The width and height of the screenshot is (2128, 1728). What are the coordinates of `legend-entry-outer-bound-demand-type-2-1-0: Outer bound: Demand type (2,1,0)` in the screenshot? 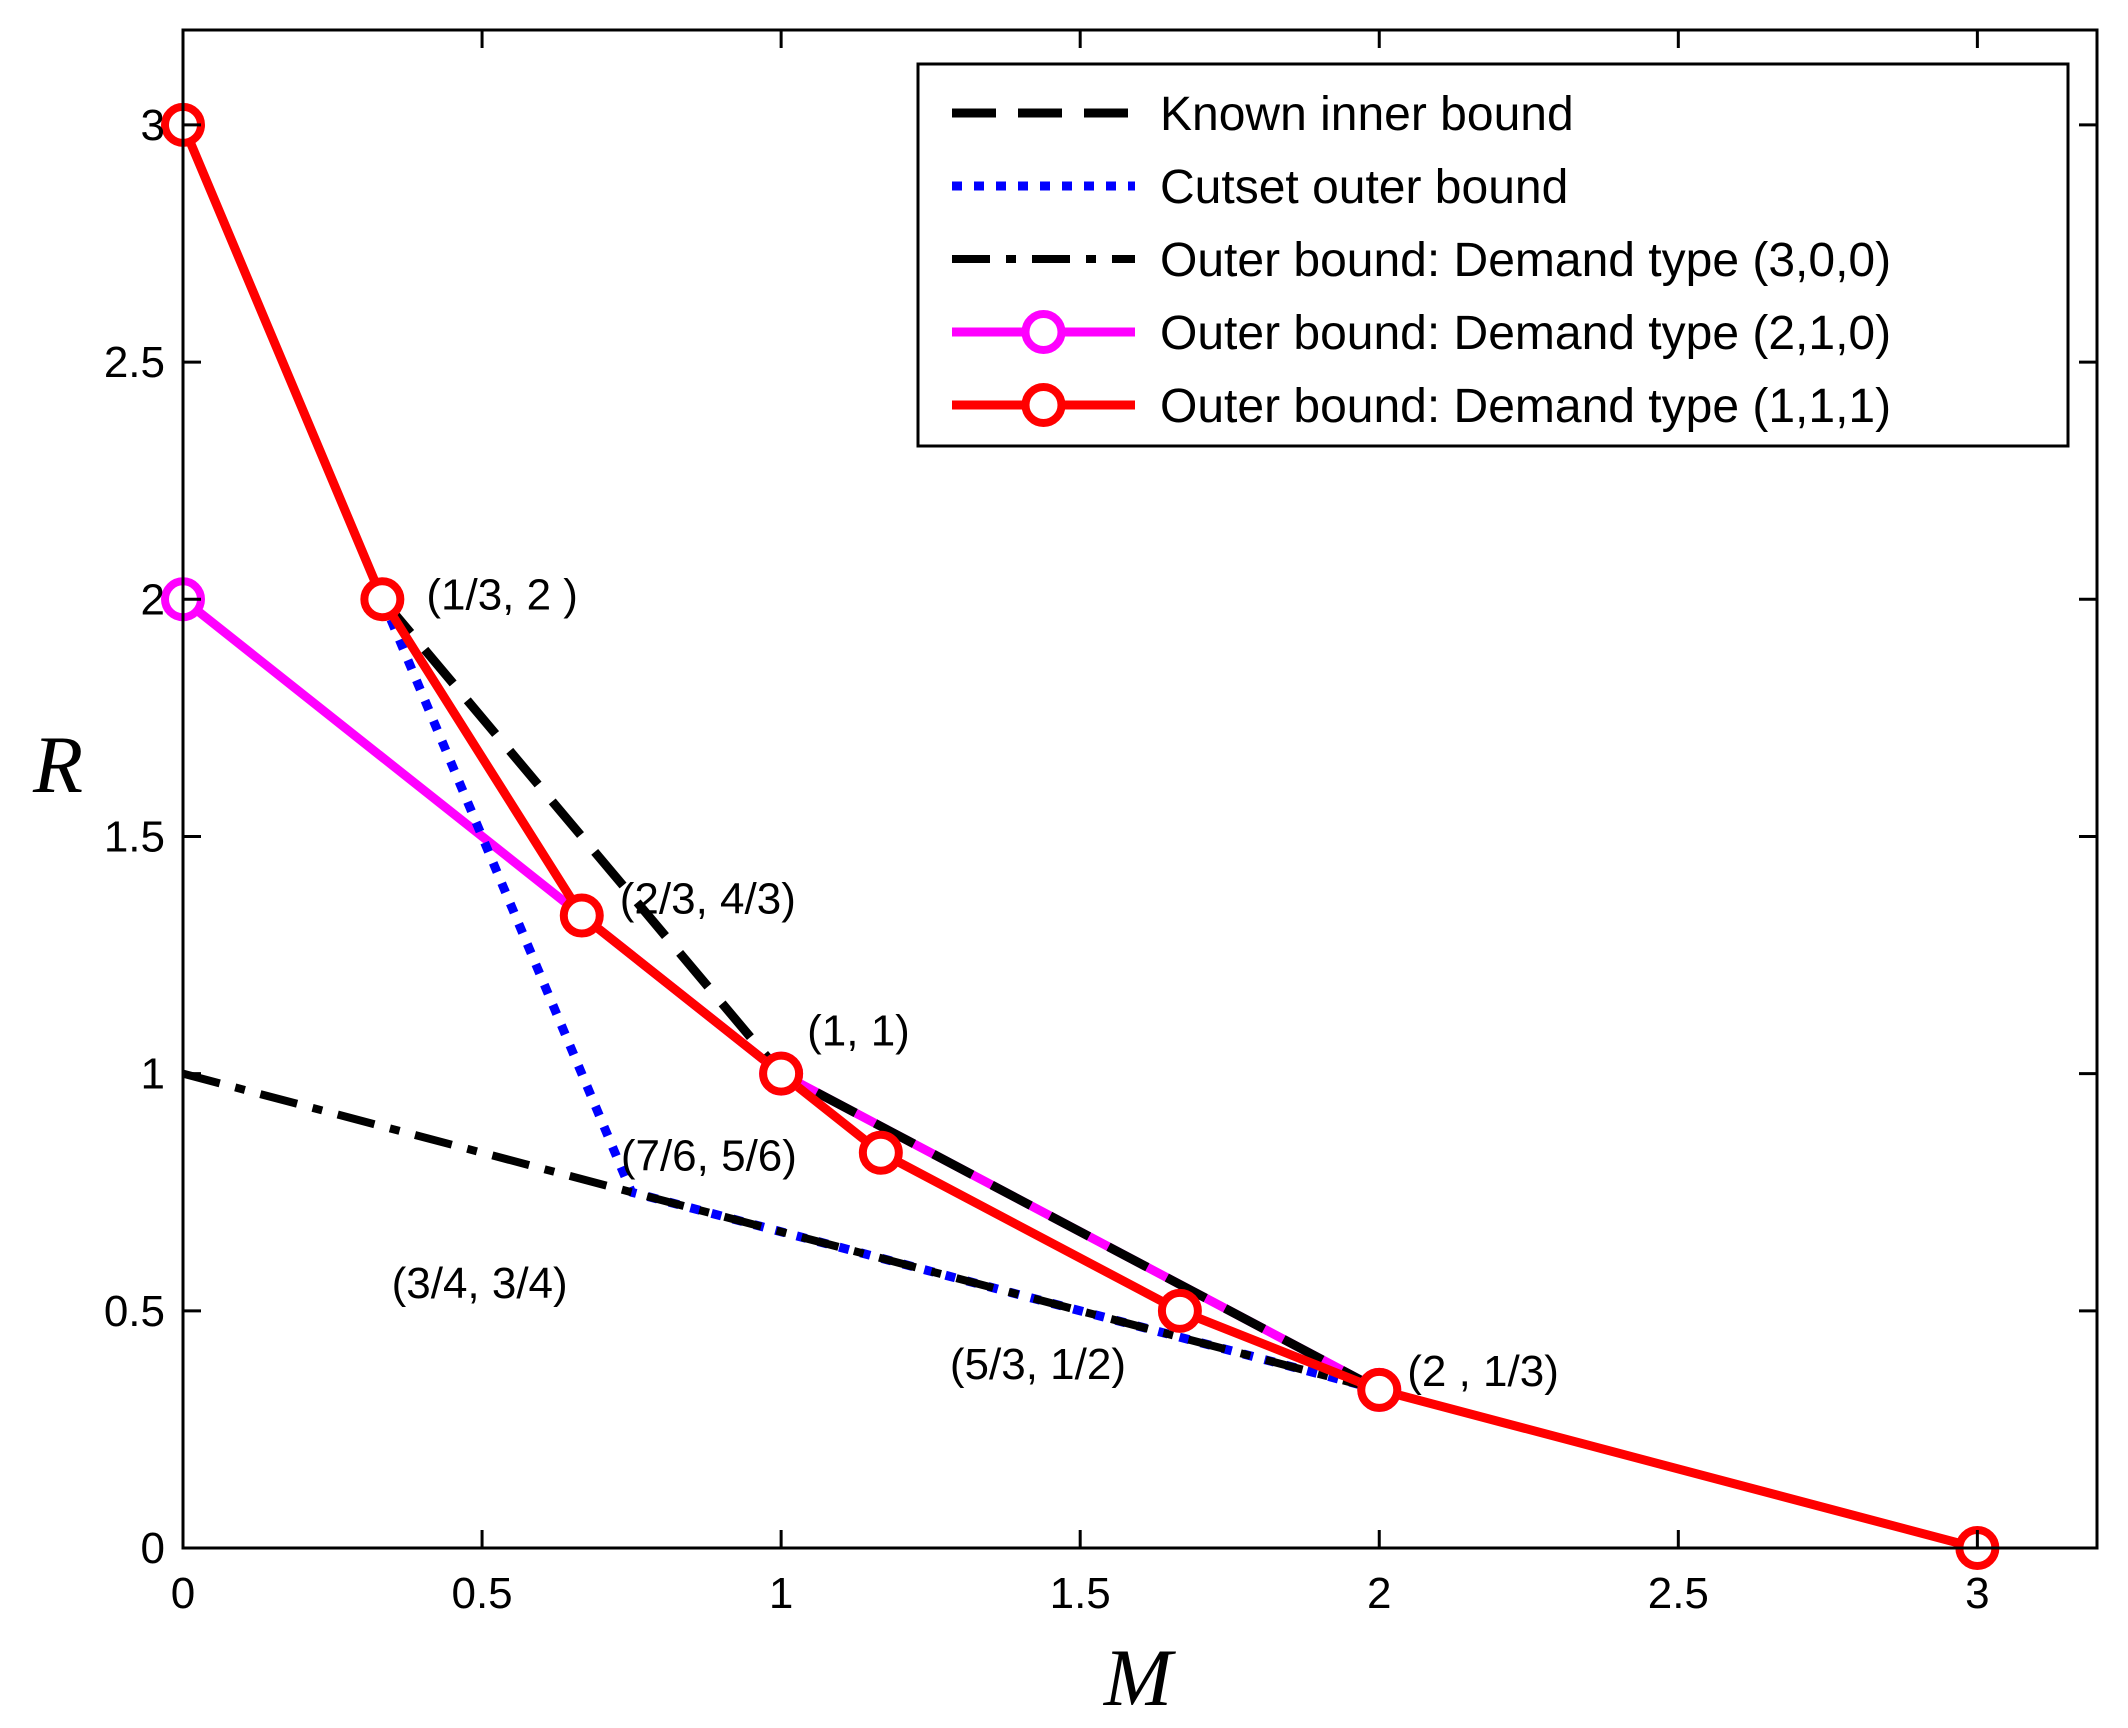 It's located at (1421, 333).